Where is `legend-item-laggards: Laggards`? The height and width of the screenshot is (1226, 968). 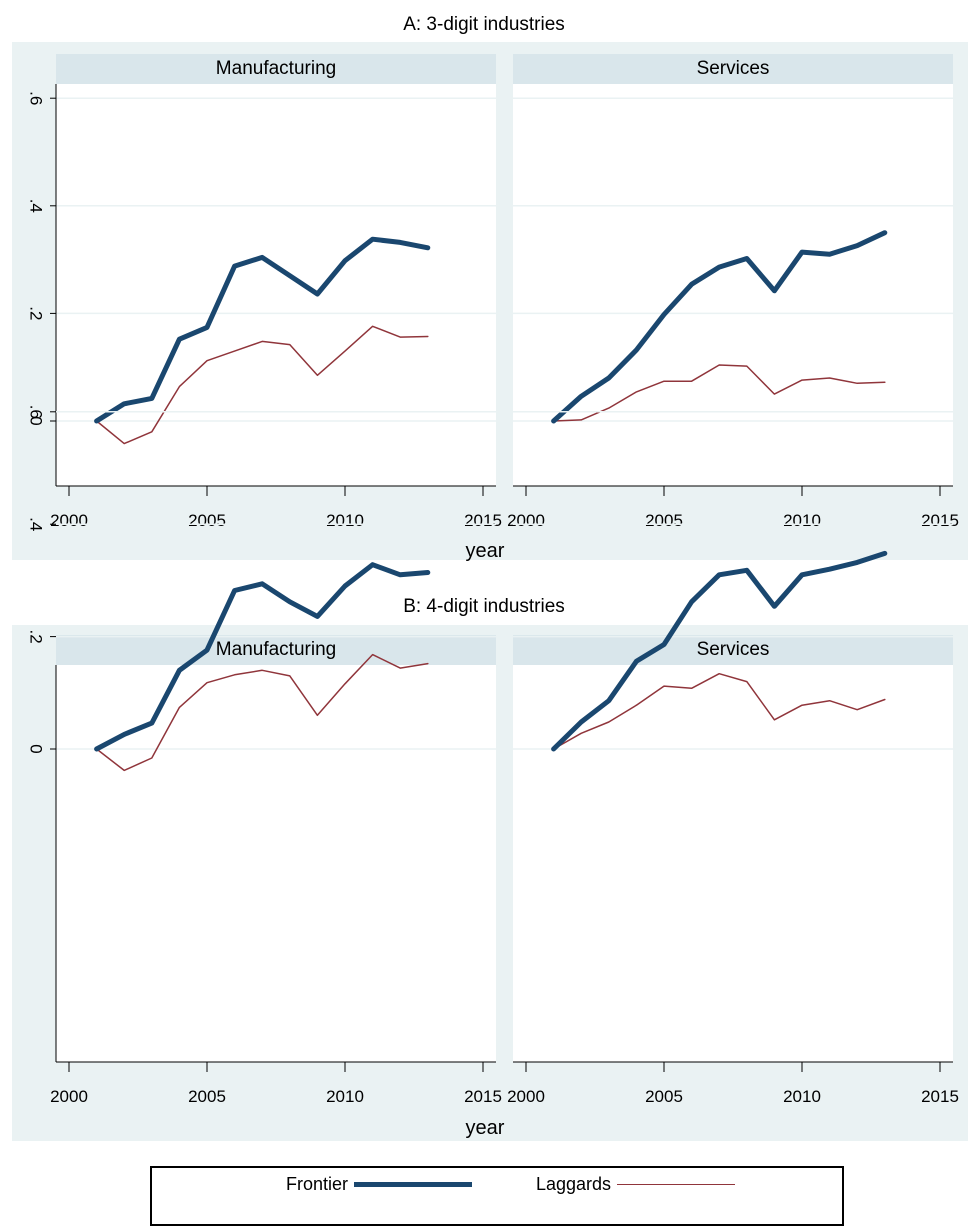 legend-item-laggards: Laggards is located at coordinates (636, 1184).